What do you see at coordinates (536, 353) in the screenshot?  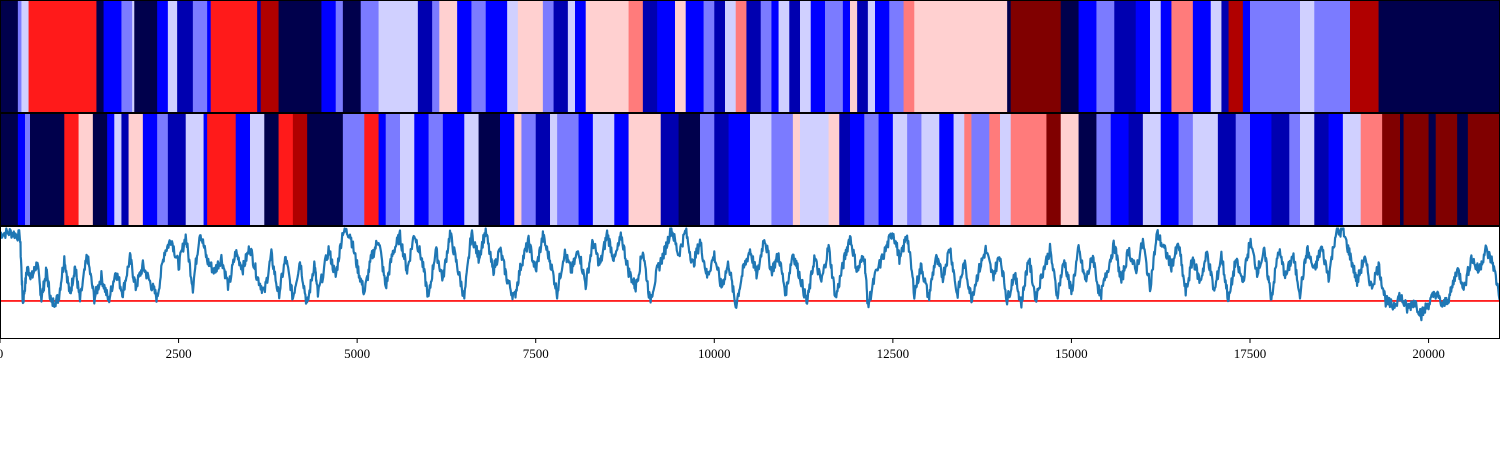 I see `x-tick-label: 7500` at bounding box center [536, 353].